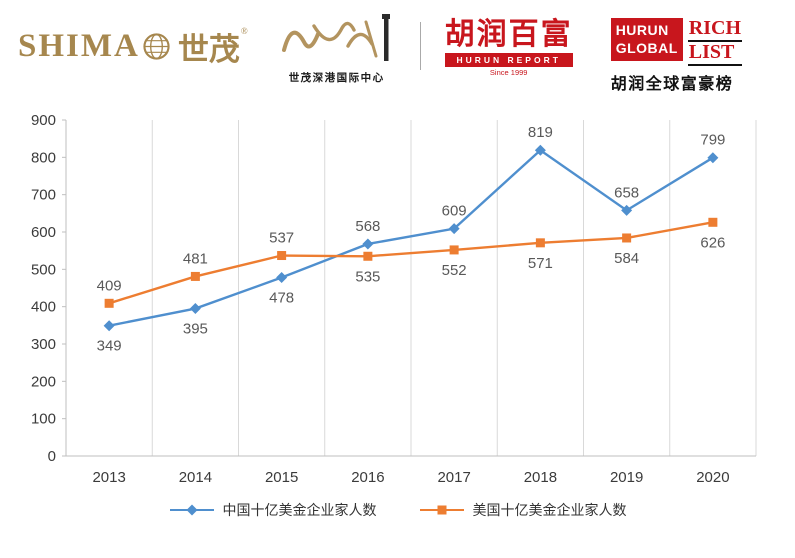  Describe the element at coordinates (397, 510) in the screenshot. I see `chart-legend: 中国十亿美金企业家人数 美国十亿美金企业家人数` at that location.